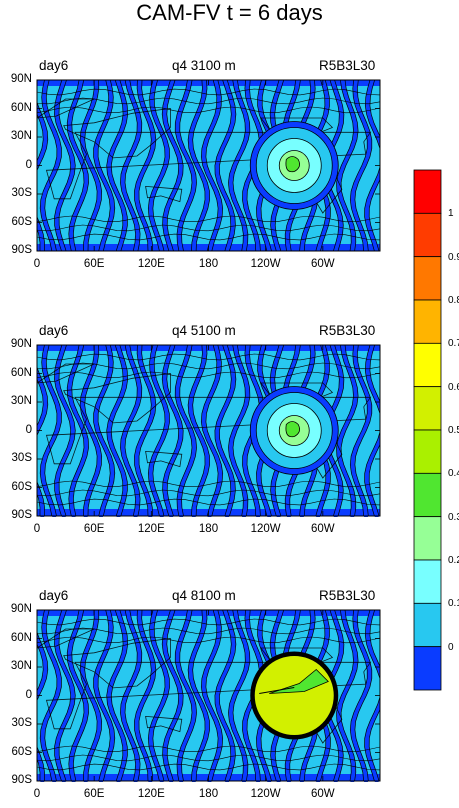 The image size is (459, 808). What do you see at coordinates (453, 604) in the screenshot?
I see `colorbar-label: 0.1` at bounding box center [453, 604].